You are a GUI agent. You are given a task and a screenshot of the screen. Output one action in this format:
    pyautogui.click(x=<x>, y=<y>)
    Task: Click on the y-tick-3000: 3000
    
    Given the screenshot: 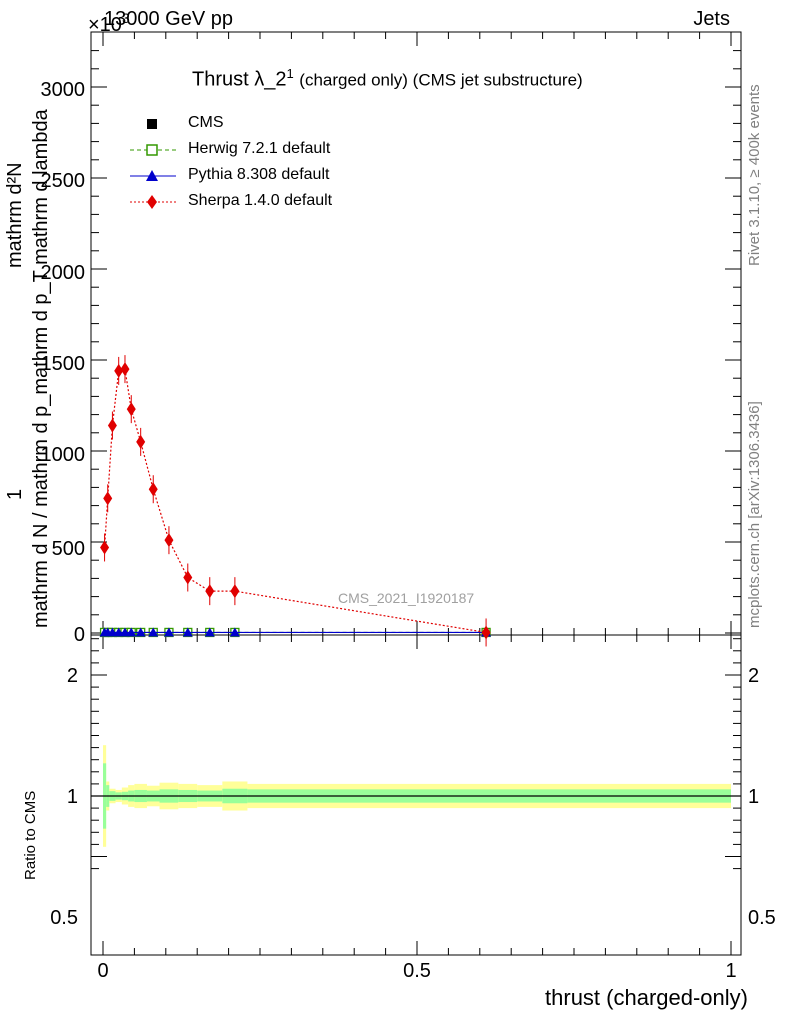 What is the action you would take?
    pyautogui.click(x=63, y=90)
    